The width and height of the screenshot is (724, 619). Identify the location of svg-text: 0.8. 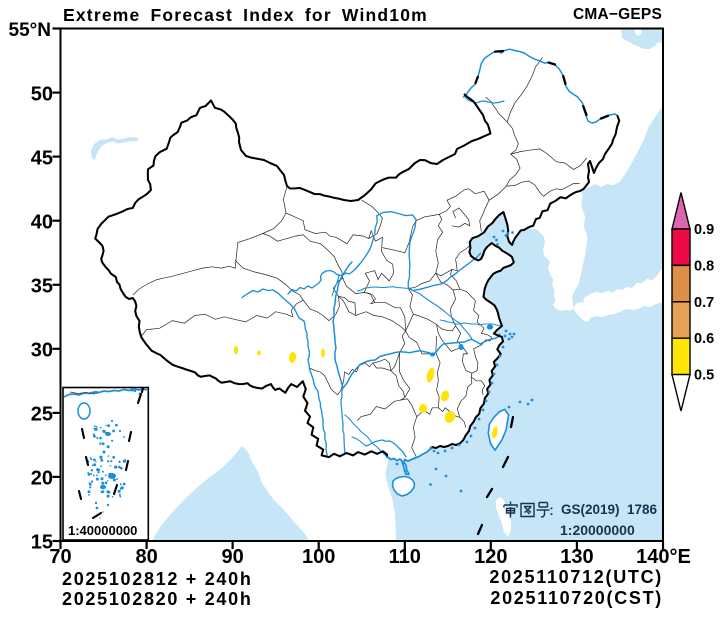
(704, 266).